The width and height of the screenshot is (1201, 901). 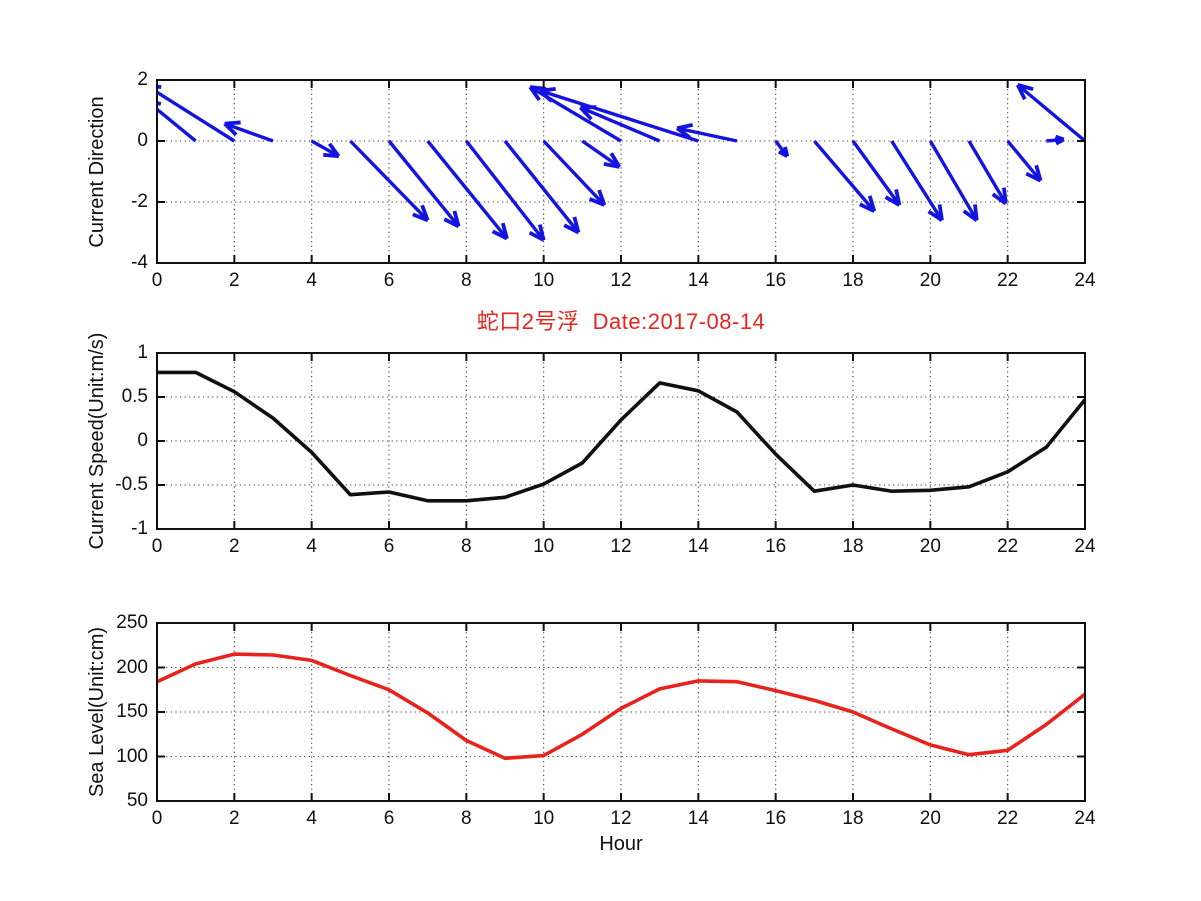 I want to click on quiver-arrows, so click(x=615, y=162).